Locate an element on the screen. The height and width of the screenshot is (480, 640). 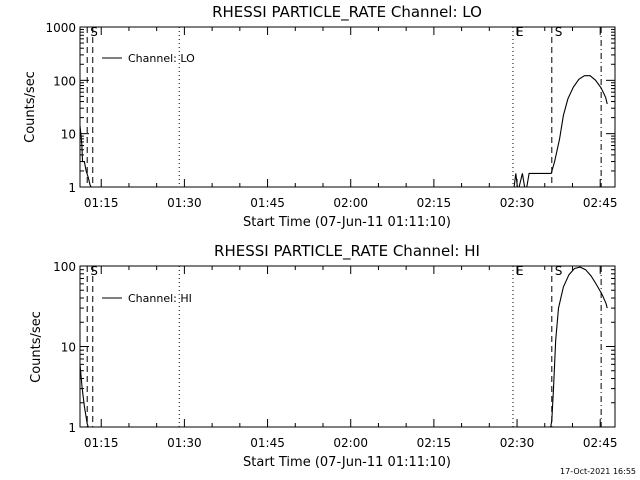
panel-hi-marker-label: E is located at coordinates (520, 271).